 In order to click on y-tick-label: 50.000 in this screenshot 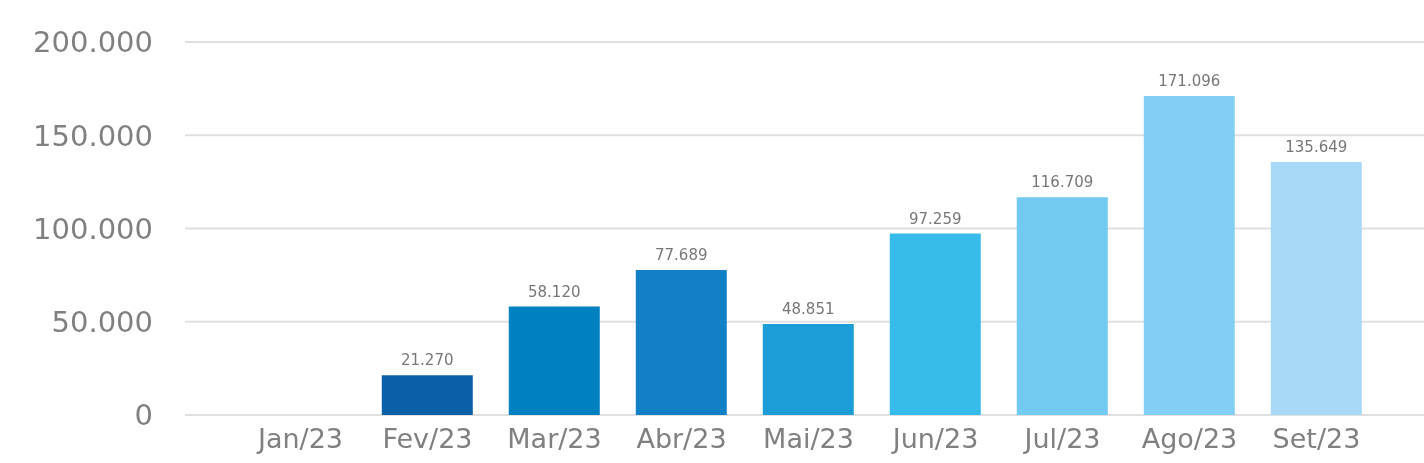, I will do `click(102, 322)`.